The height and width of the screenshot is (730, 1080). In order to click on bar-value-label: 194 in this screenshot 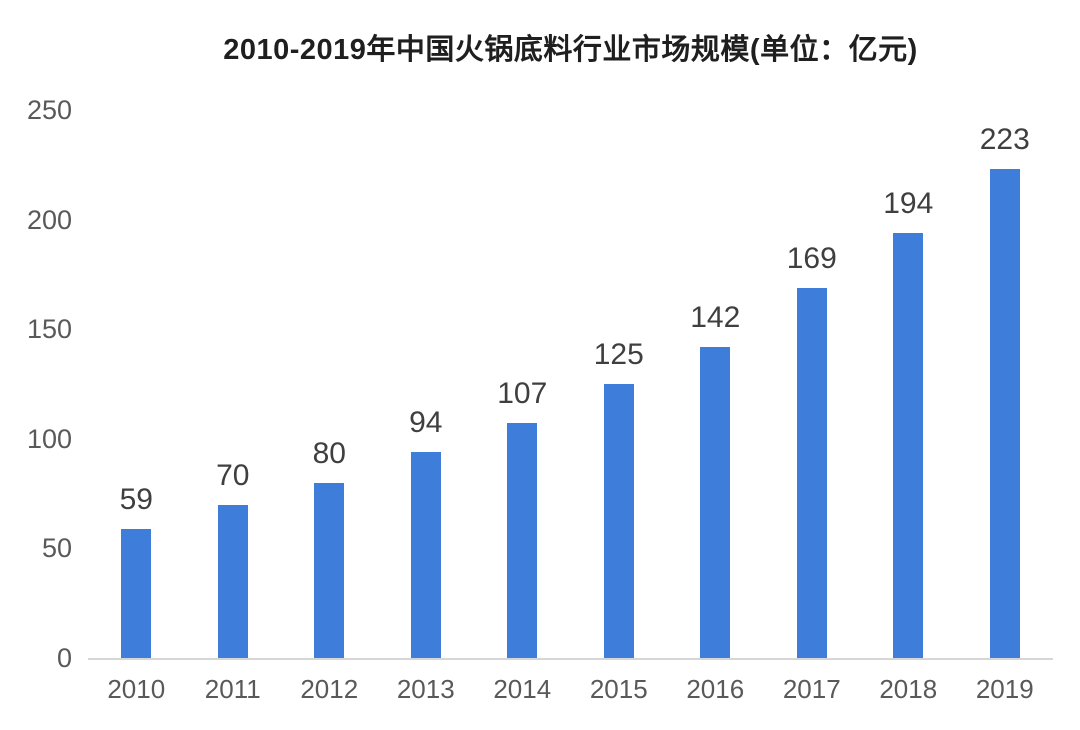, I will do `click(908, 203)`.